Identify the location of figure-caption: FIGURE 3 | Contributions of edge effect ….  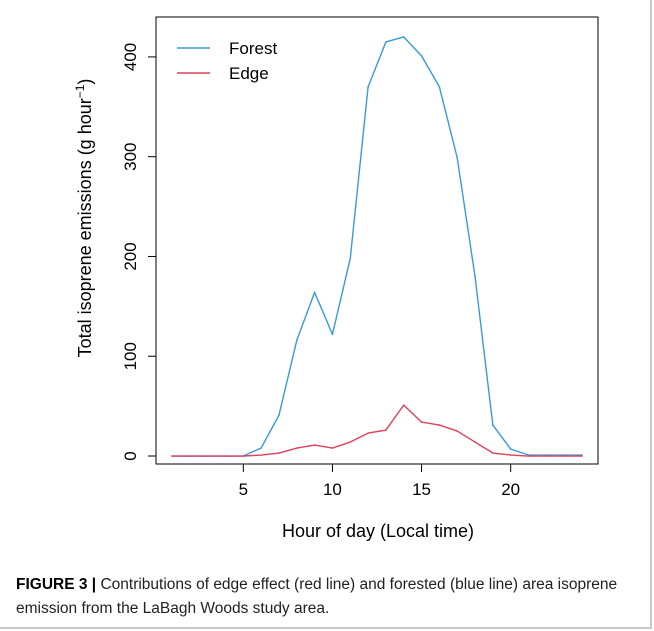
(326, 597).